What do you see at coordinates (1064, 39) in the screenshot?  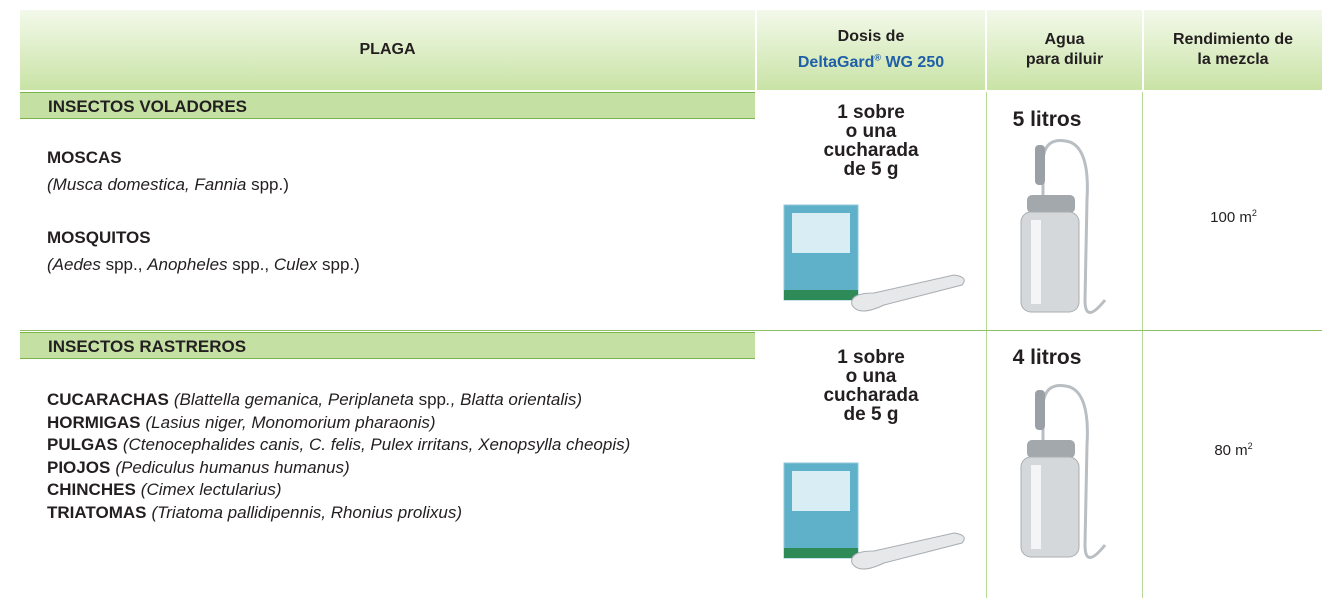 I see `header-text: Agua` at bounding box center [1064, 39].